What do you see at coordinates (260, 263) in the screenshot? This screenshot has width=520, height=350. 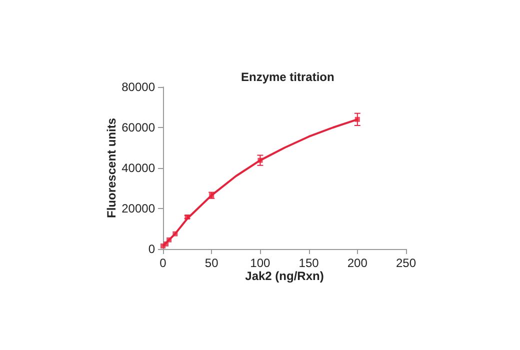 I see `x-tick-label: 100` at bounding box center [260, 263].